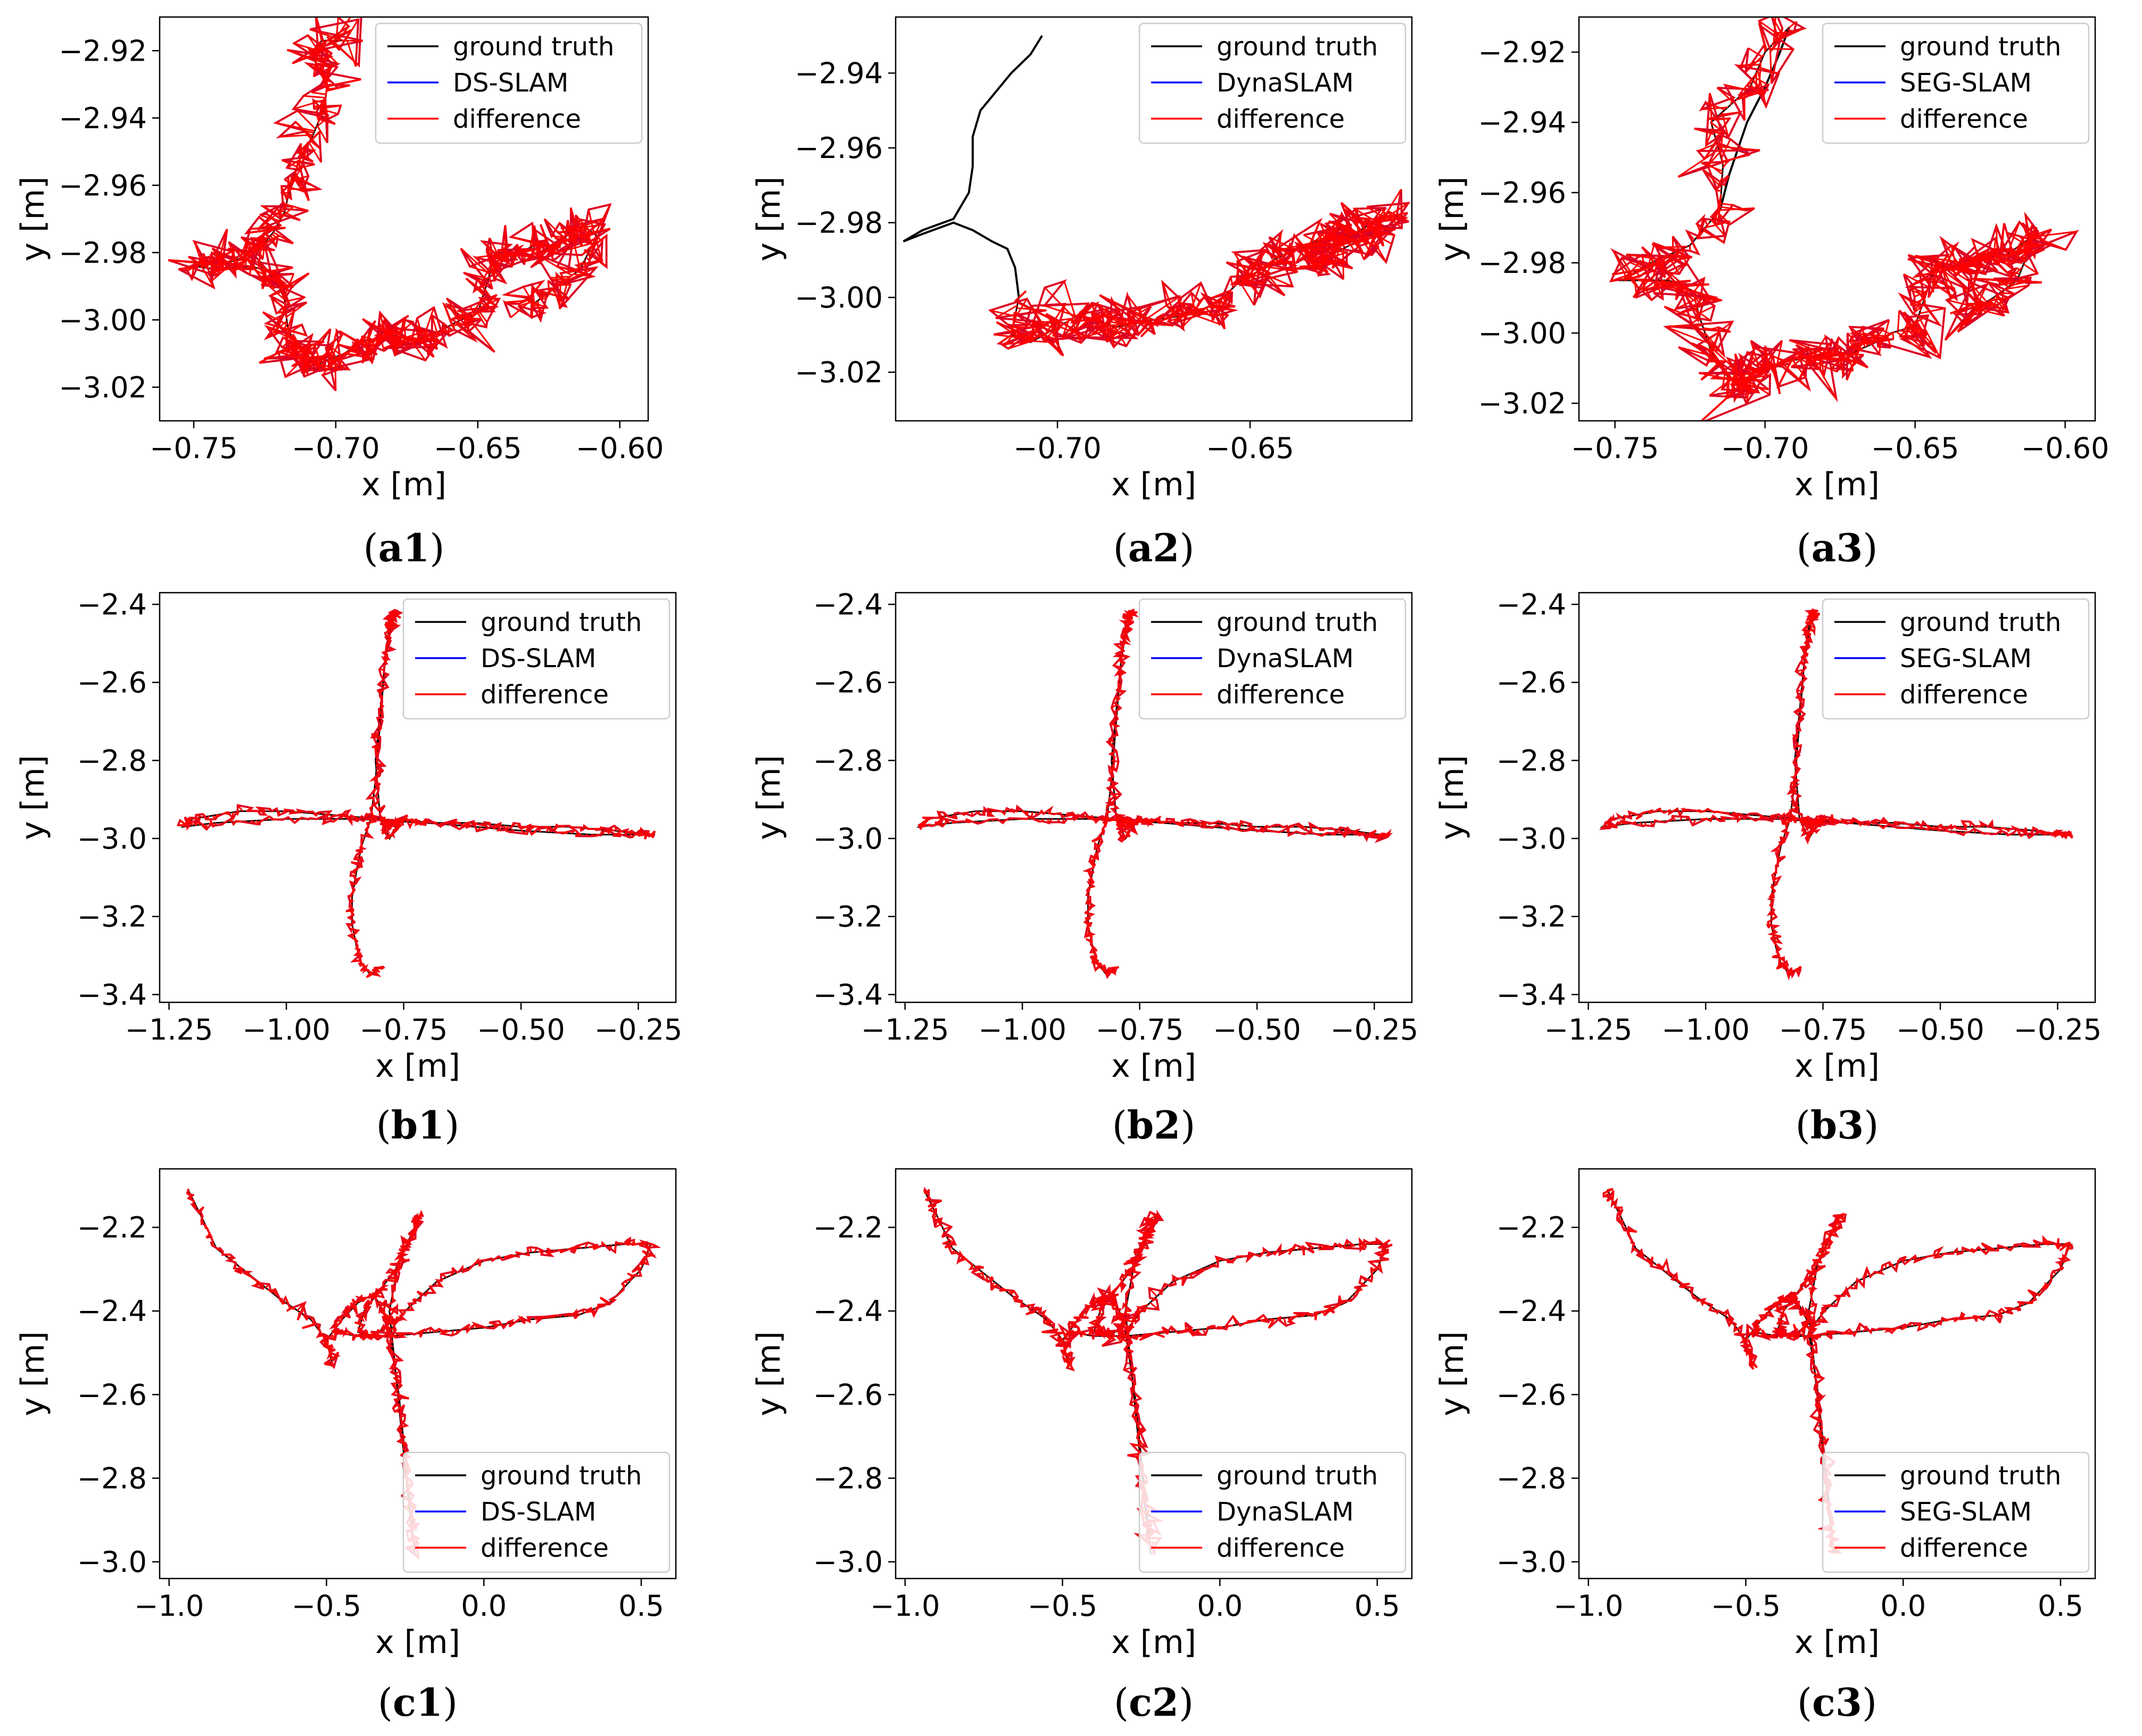 This screenshot has height=1736, width=2142. Describe the element at coordinates (103, 118) in the screenshot. I see `y-tick-label: −2.94` at that location.